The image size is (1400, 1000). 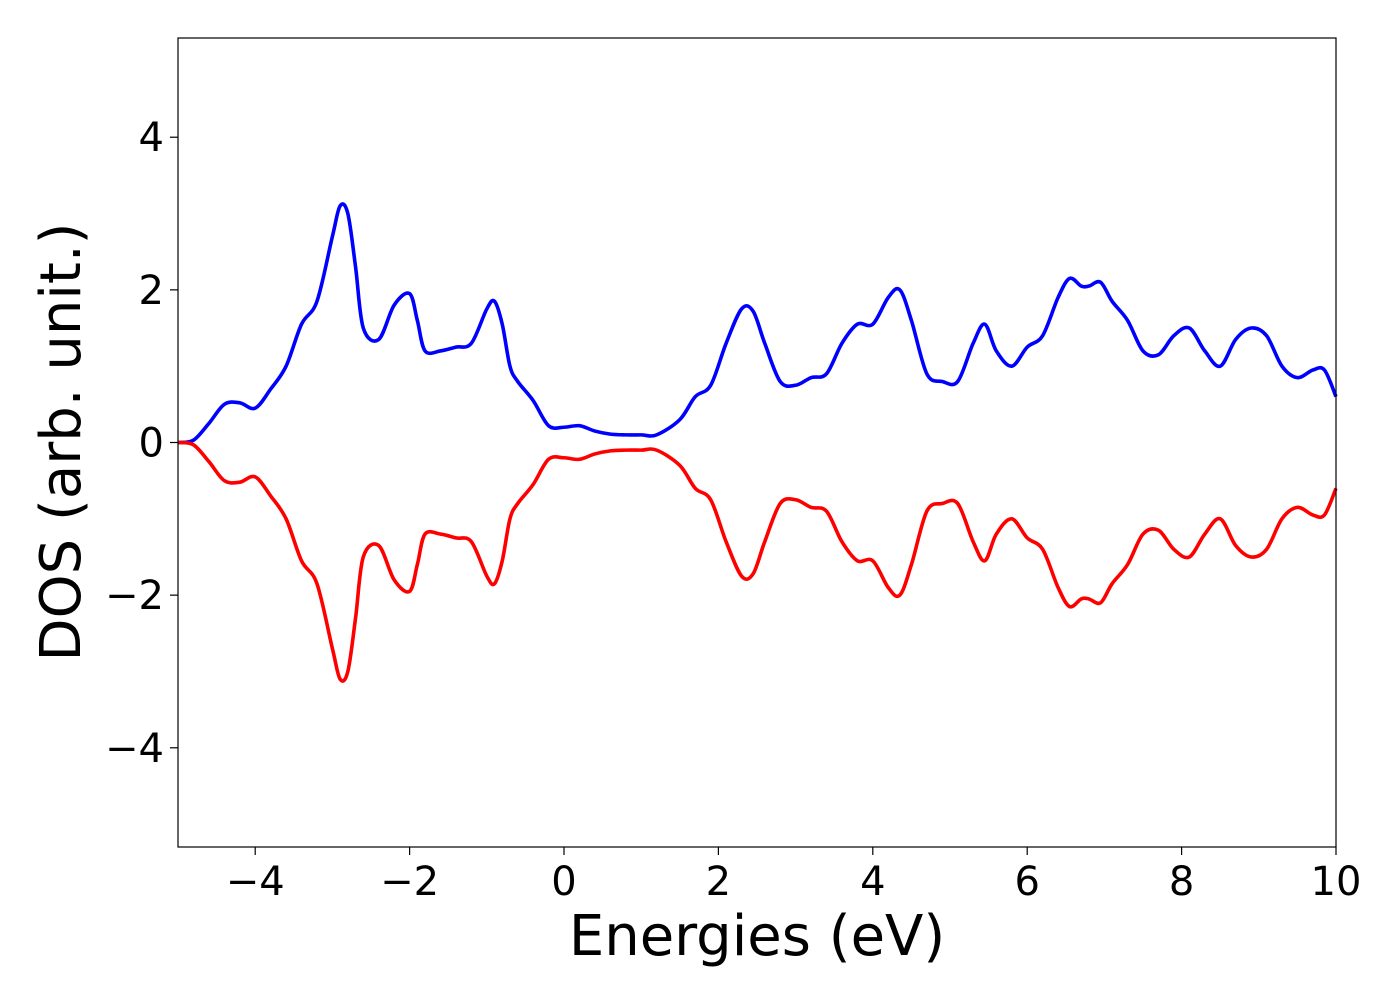 I want to click on x-axis: −4 −2 0 2 4 6 8 10, so click(x=794, y=876).